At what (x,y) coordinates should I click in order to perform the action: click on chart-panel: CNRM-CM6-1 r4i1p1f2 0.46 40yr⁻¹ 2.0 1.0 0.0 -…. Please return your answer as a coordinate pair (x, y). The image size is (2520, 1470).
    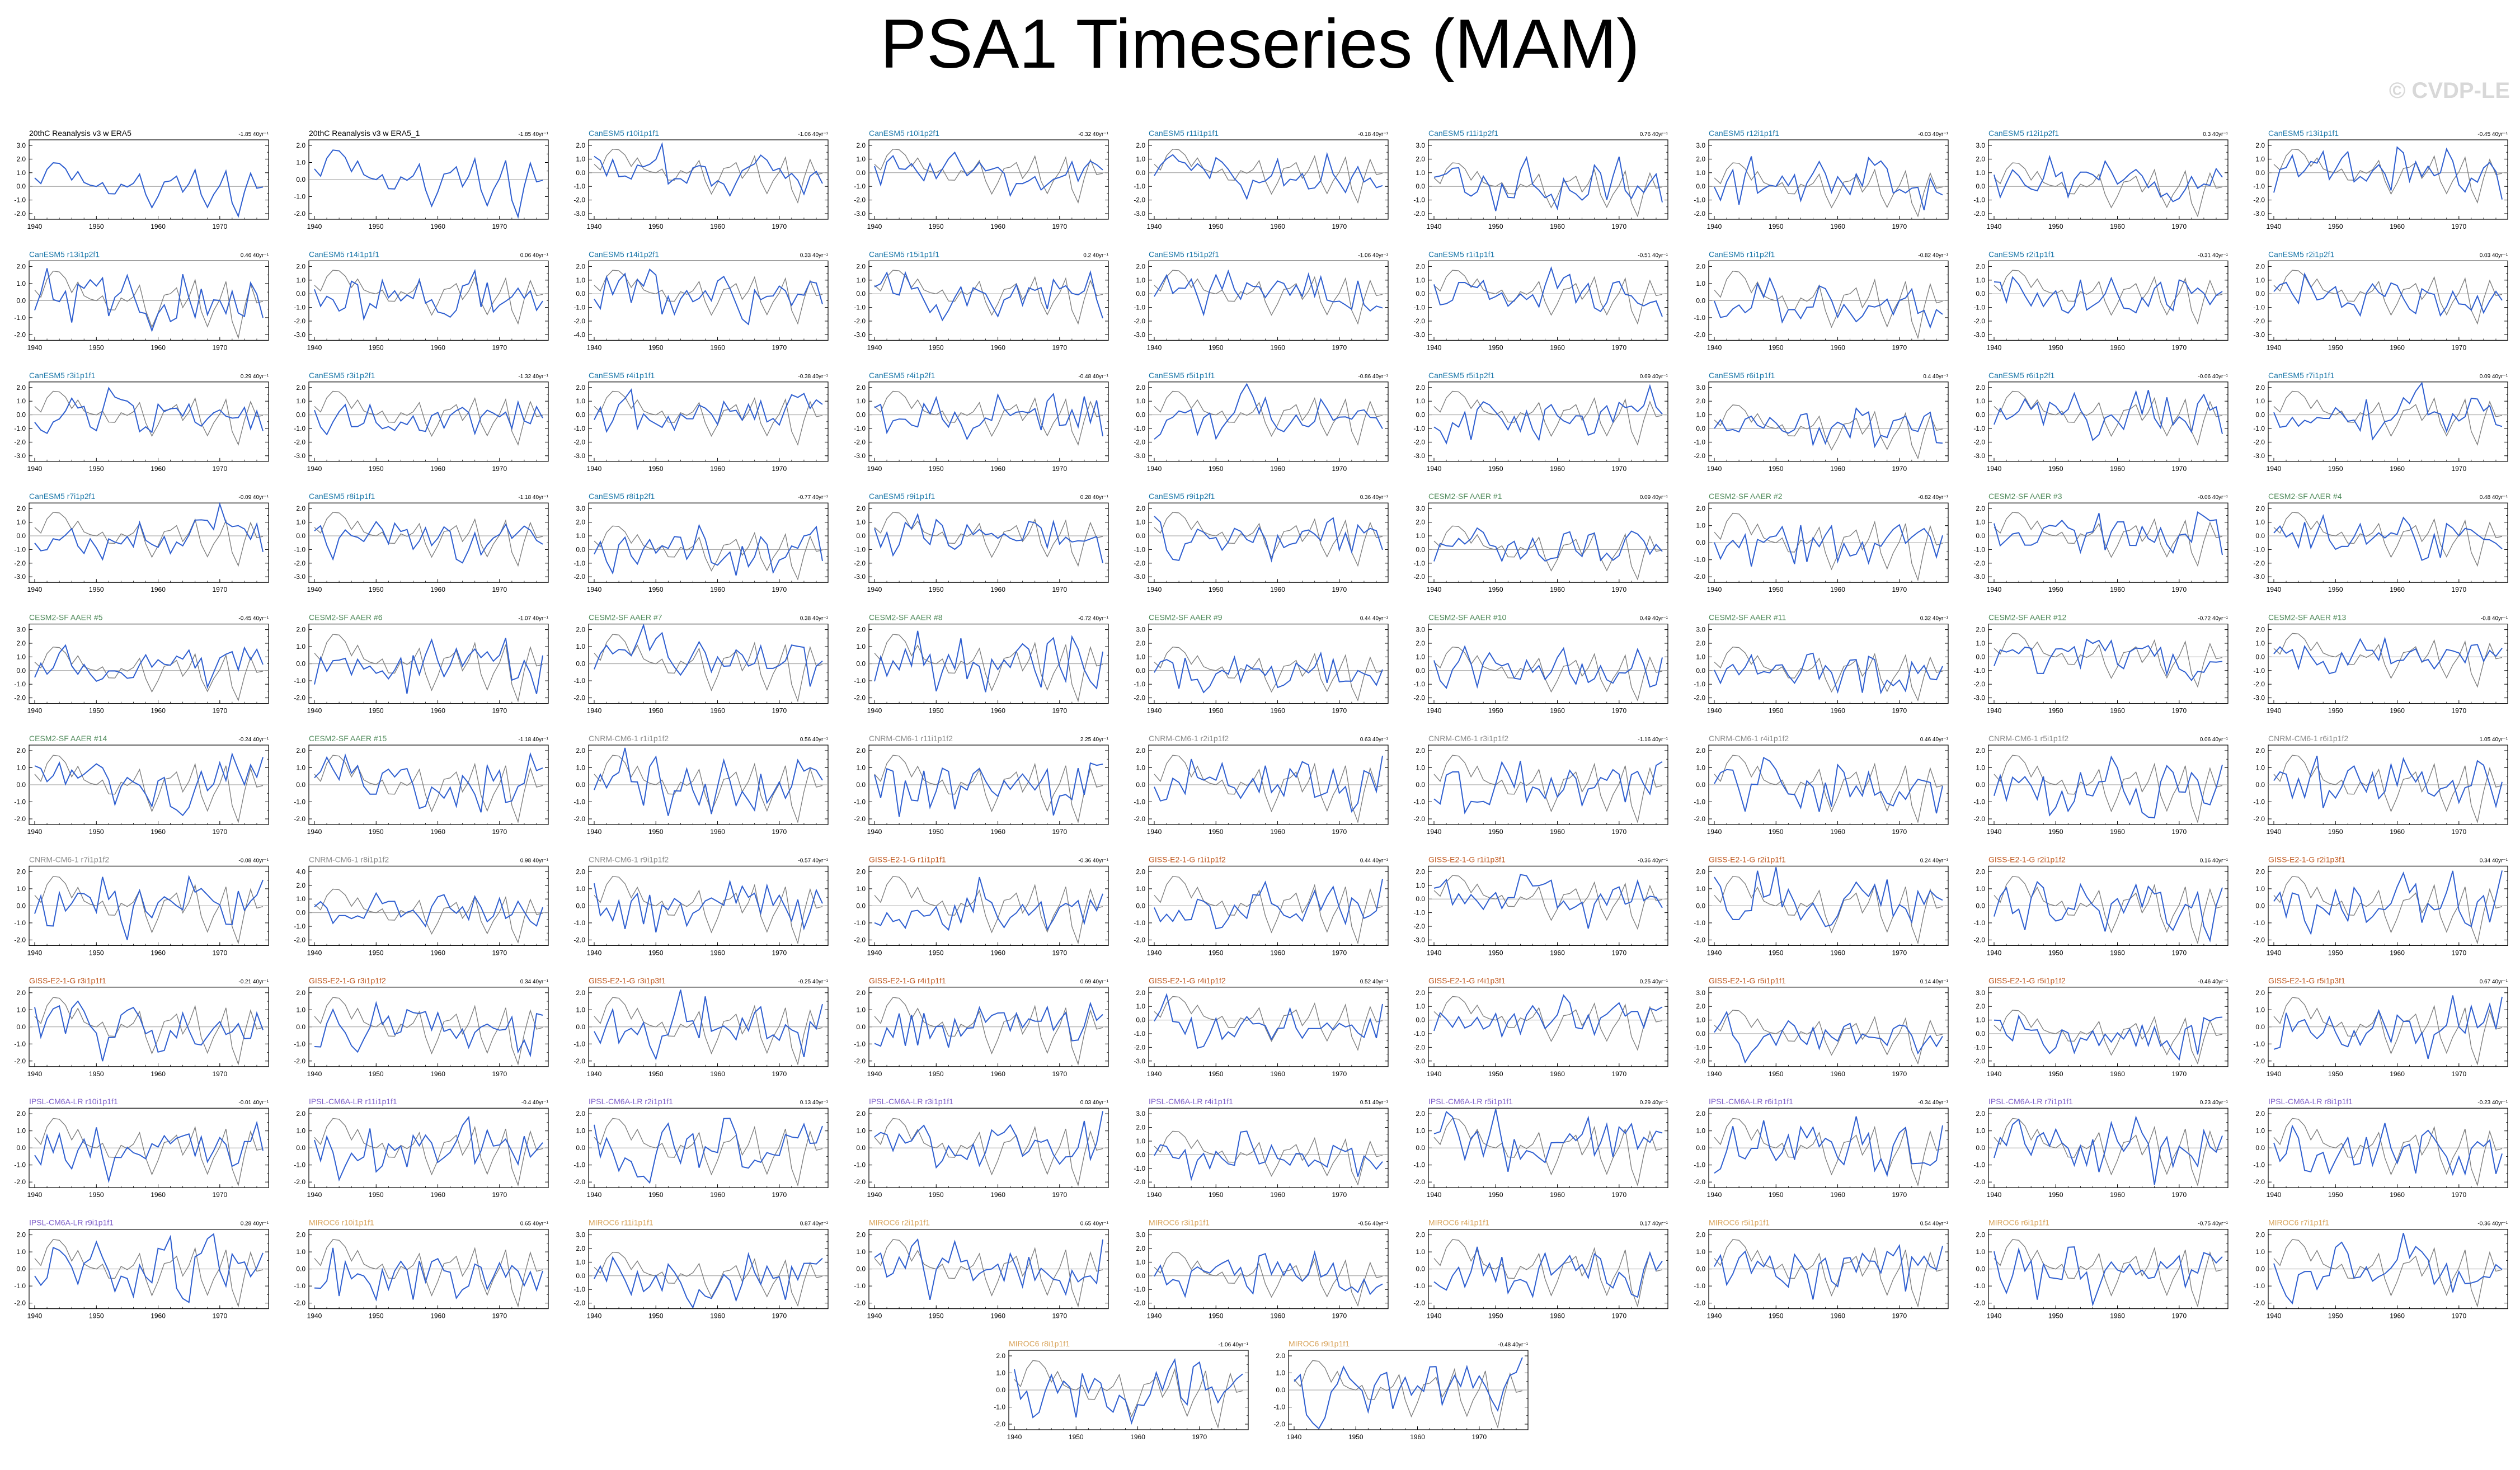
    Looking at the image, I should click on (1821, 785).